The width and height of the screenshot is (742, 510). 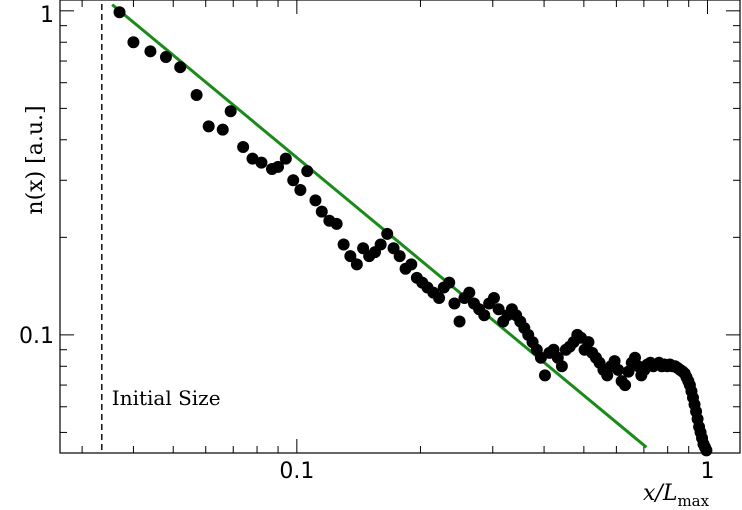 I want to click on x-axis-label-main: x/L, so click(x=660, y=493).